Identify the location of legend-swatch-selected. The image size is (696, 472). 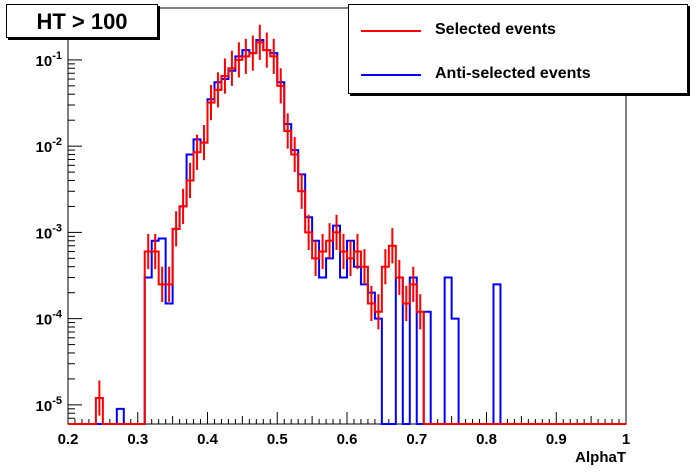
(391, 31).